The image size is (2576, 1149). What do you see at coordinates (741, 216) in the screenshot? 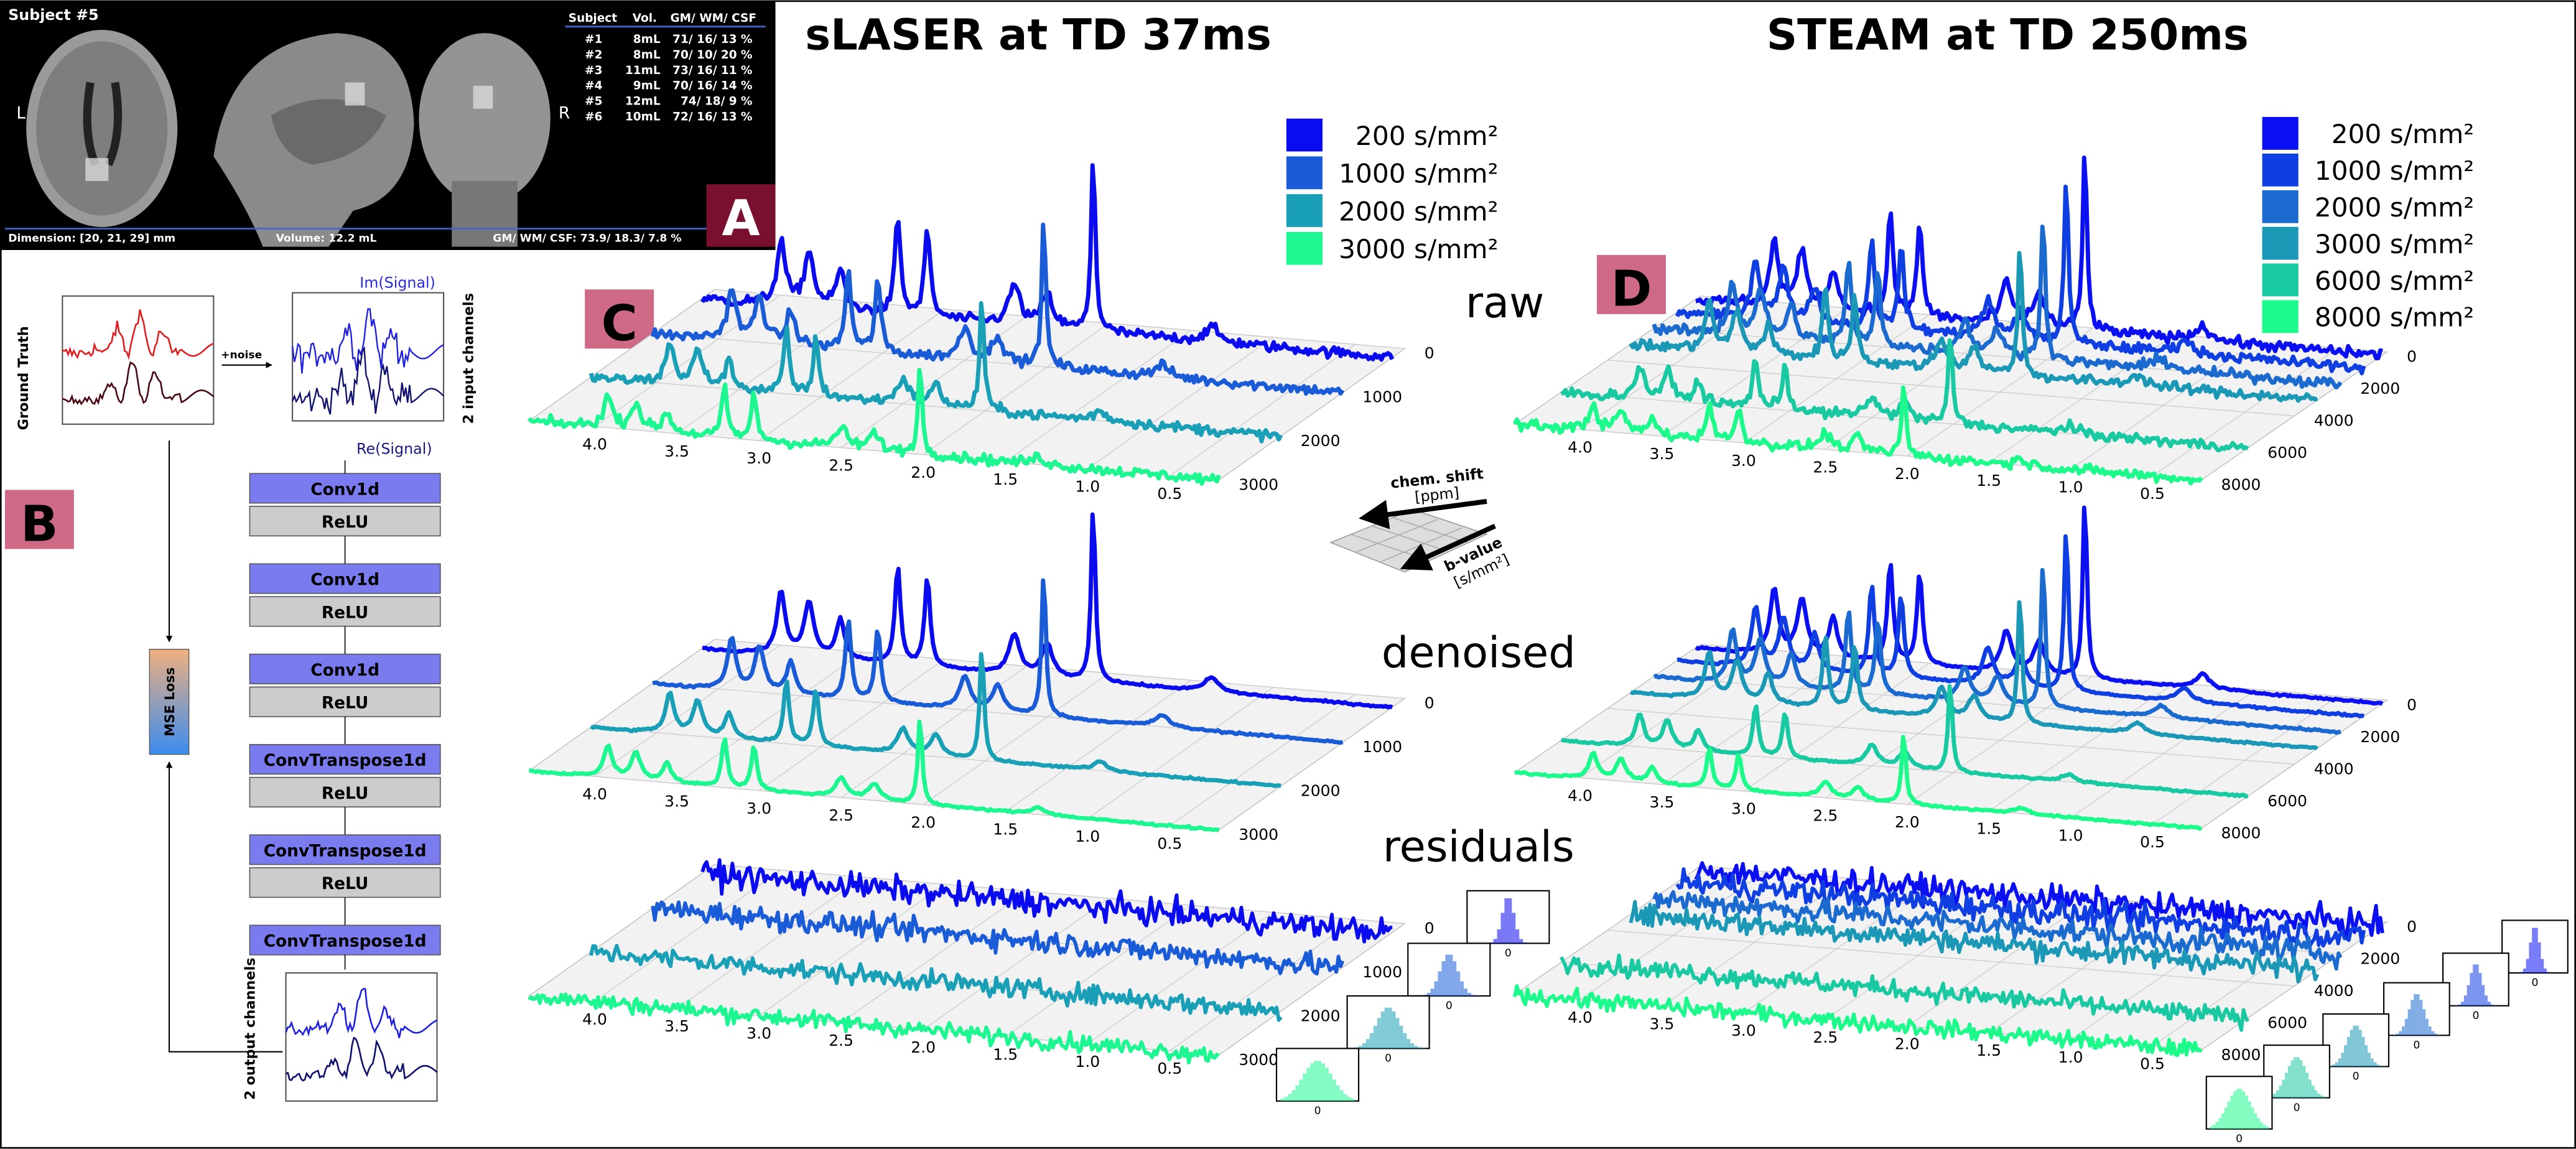
I see `panel-label-box` at bounding box center [741, 216].